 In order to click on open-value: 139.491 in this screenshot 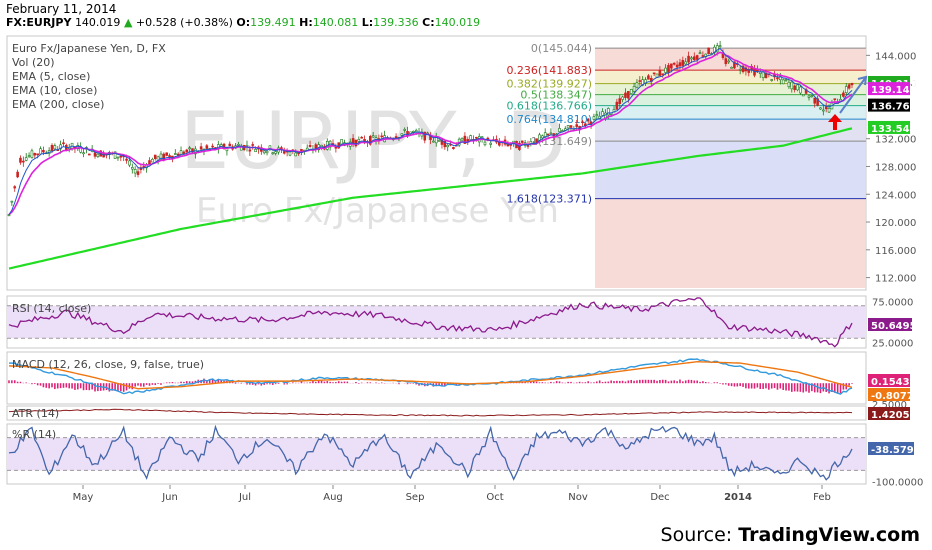, I will do `click(273, 22)`.